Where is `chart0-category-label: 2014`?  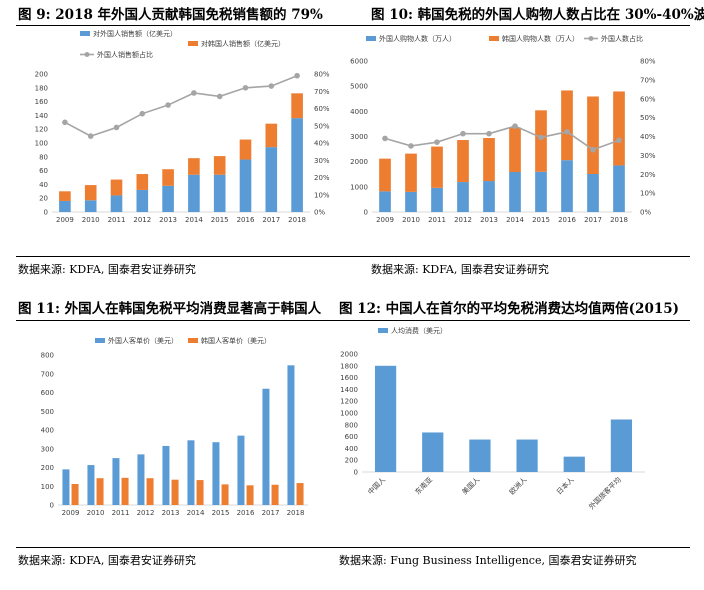 chart0-category-label: 2014 is located at coordinates (194, 220).